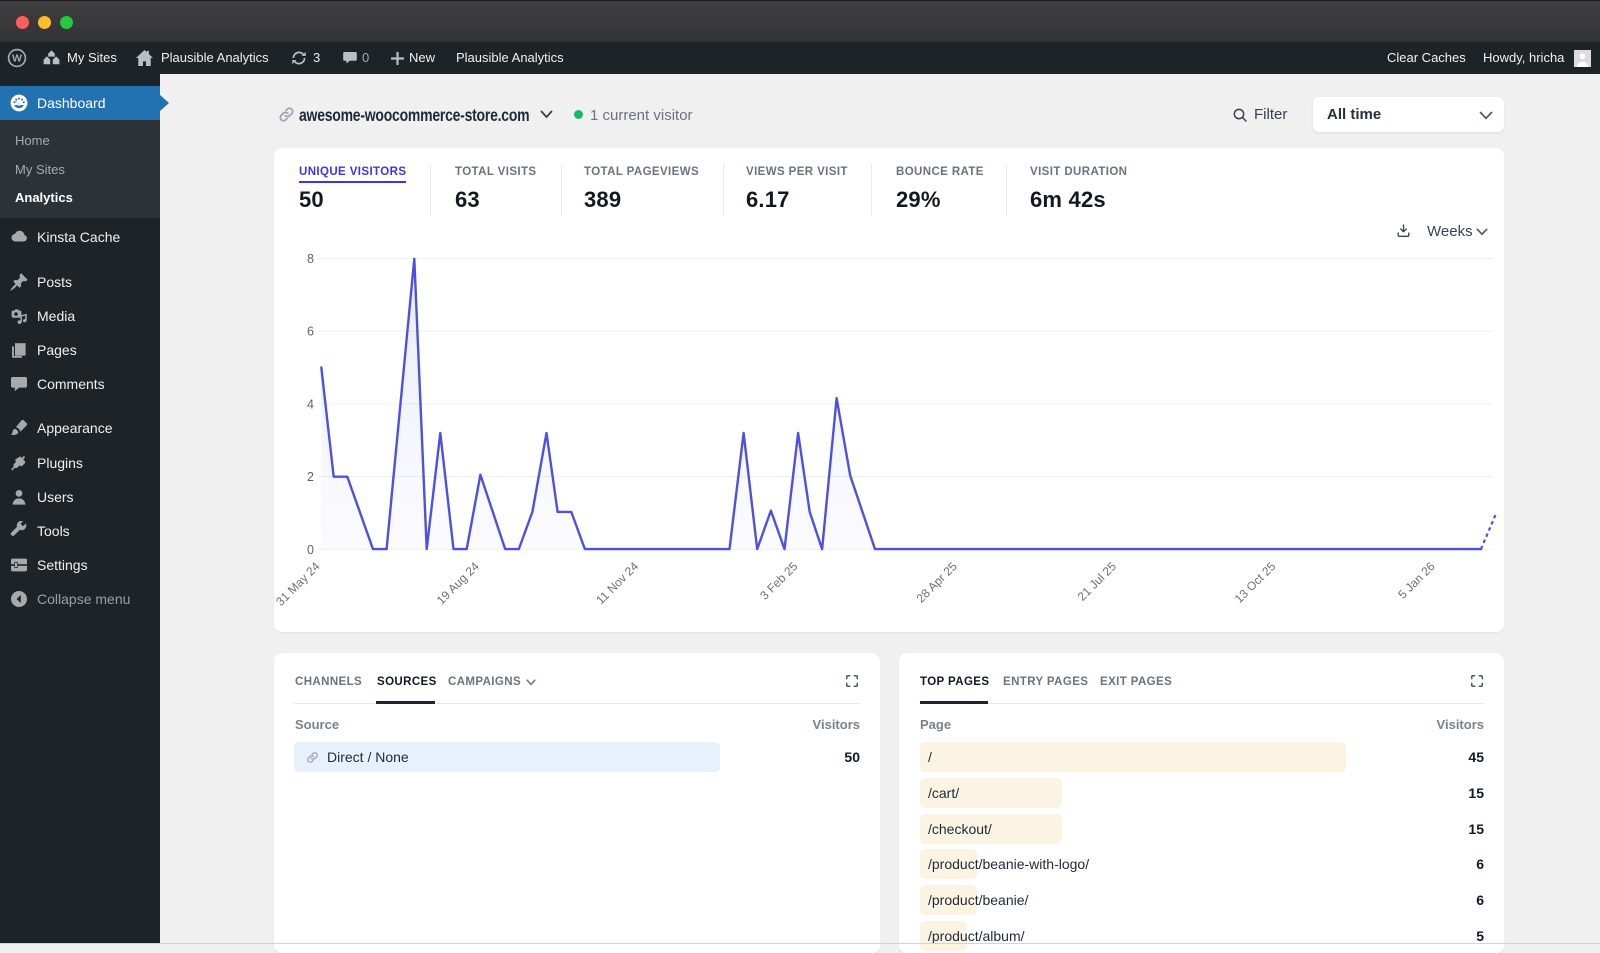  I want to click on svg-text: W, so click(17, 59).